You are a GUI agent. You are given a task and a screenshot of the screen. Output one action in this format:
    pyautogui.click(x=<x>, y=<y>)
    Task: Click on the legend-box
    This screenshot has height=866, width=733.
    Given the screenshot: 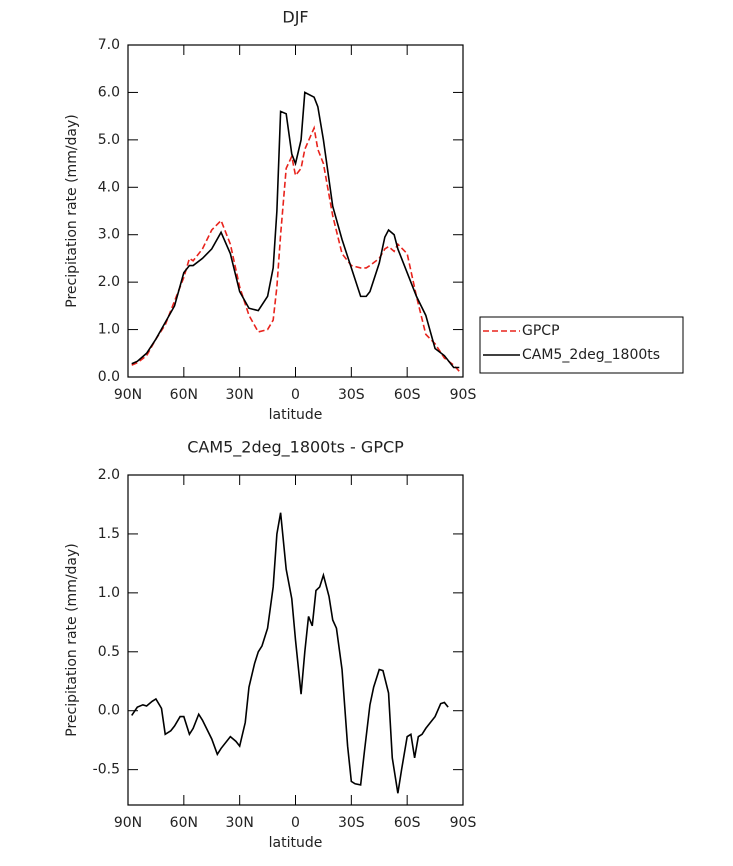 What is the action you would take?
    pyautogui.click(x=581, y=345)
    